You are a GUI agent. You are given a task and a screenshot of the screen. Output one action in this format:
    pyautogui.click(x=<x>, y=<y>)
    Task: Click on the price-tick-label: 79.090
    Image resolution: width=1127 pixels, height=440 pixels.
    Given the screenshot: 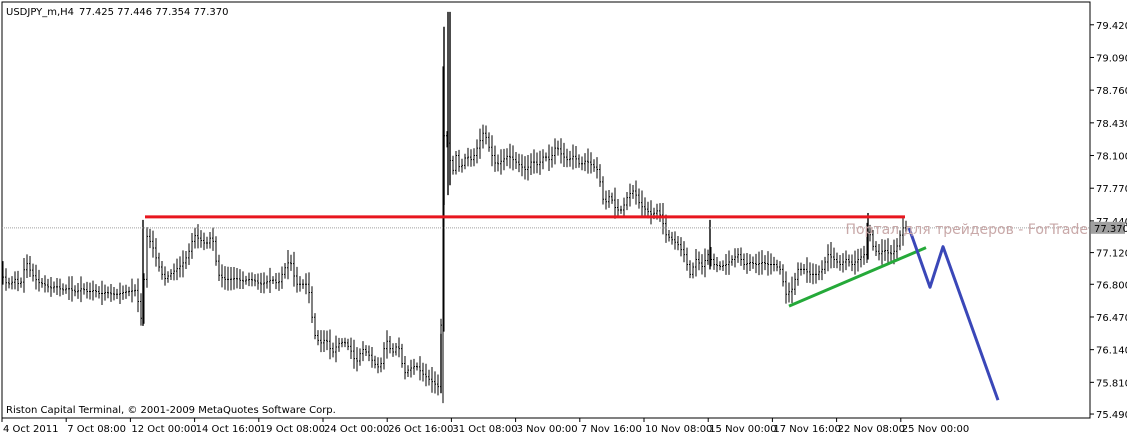 What is the action you would take?
    pyautogui.click(x=1111, y=58)
    